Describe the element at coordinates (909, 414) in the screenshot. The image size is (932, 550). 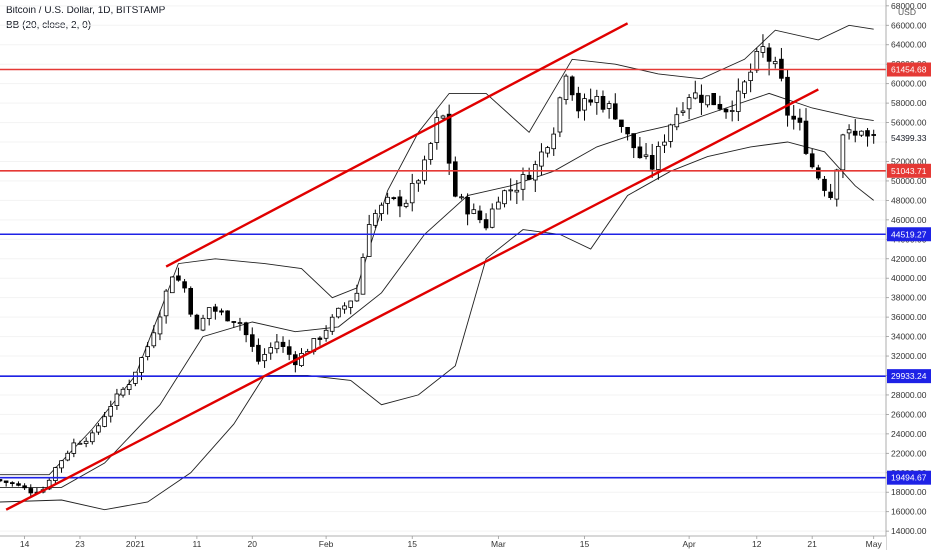
I see `price-tick-label: 26000.00` at that location.